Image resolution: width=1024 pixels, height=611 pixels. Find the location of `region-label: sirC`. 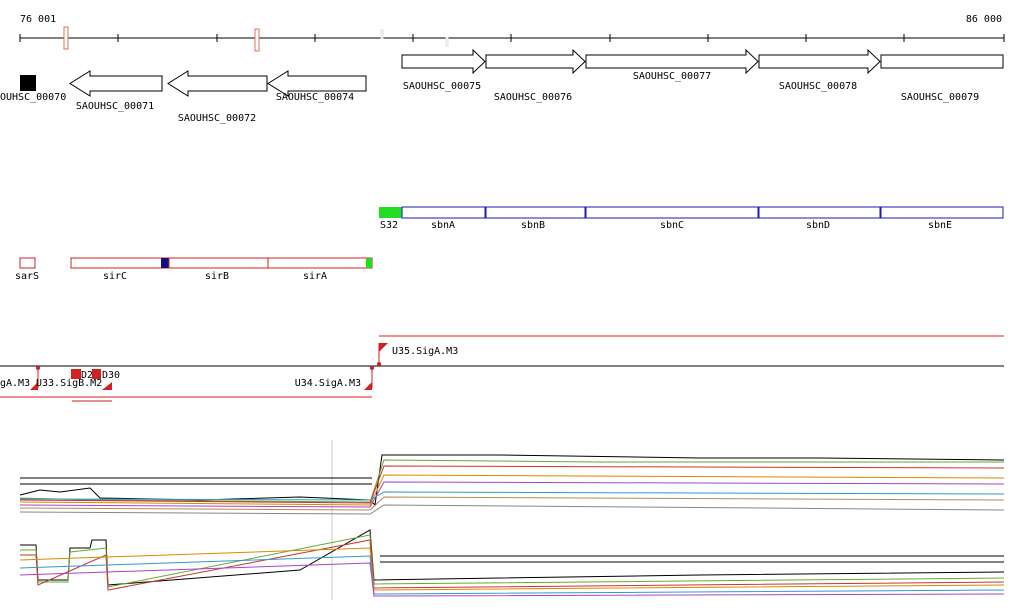

region-label: sirC is located at coordinates (115, 276).